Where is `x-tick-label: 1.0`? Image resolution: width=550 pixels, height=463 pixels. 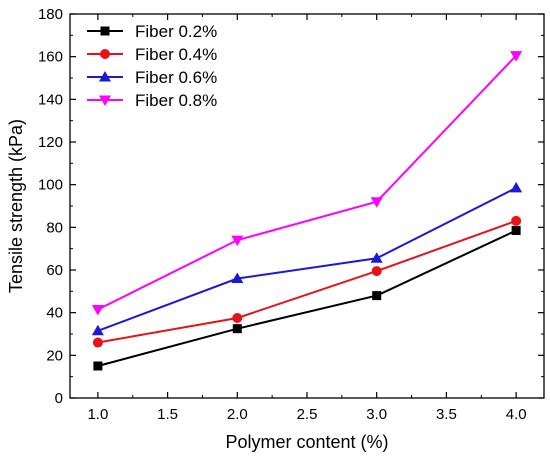 x-tick-label: 1.0 is located at coordinates (97, 414).